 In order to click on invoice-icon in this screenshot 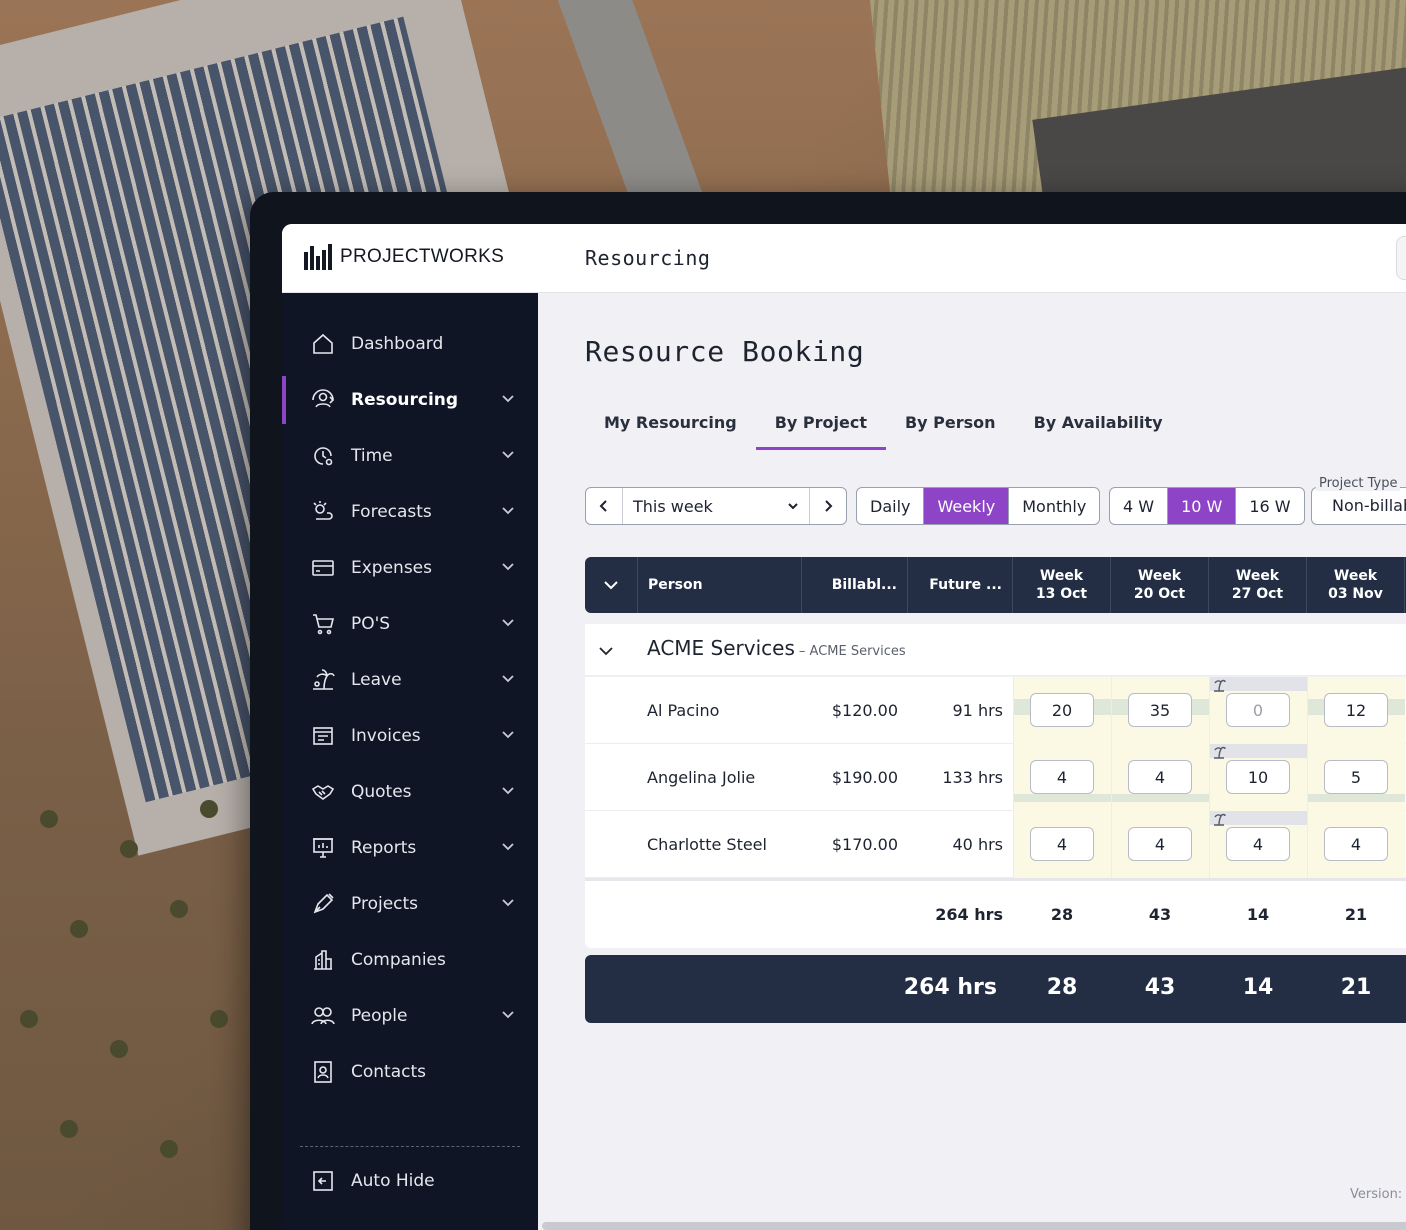, I will do `click(323, 736)`.